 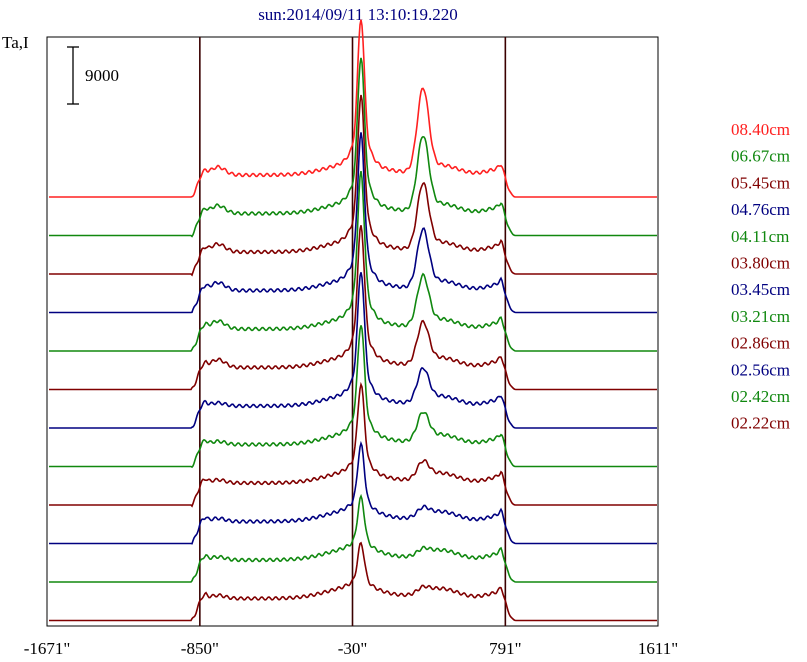 I want to click on chart-title: sun:2014/09/11 13:10:19.220, so click(x=358, y=14).